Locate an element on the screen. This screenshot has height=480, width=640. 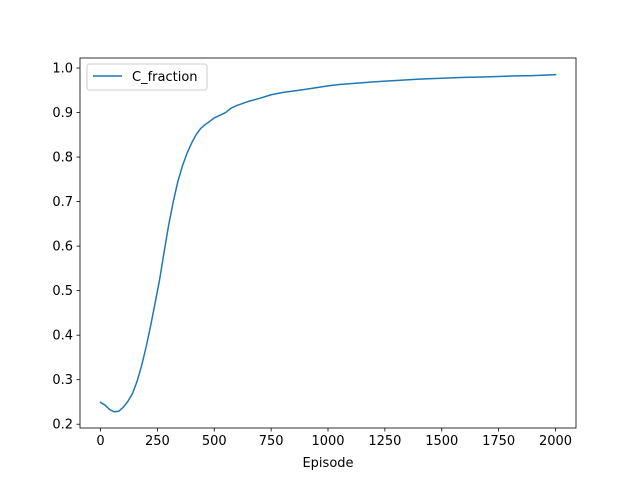
legend-label: C_fraction is located at coordinates (165, 77).